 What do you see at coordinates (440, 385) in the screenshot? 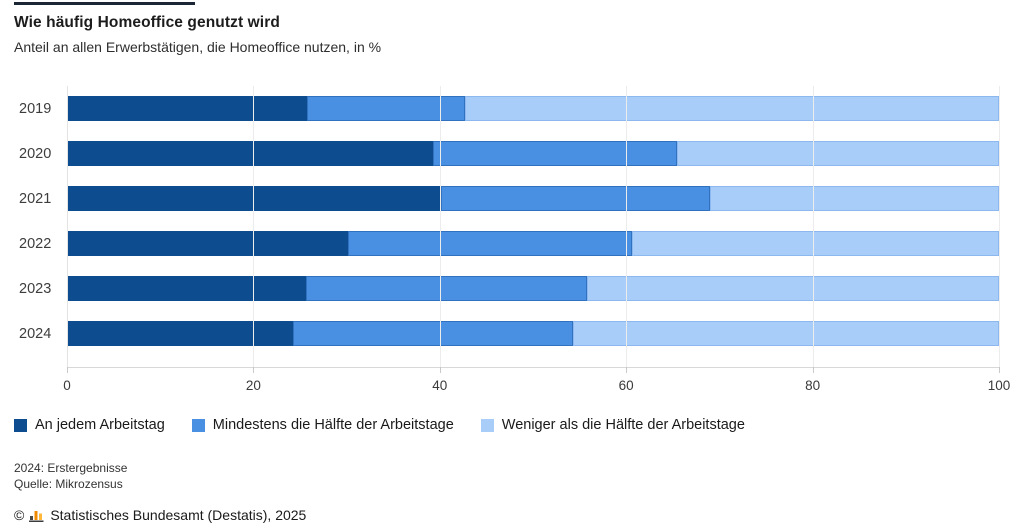
I see `axis-tick-label-40: 40` at bounding box center [440, 385].